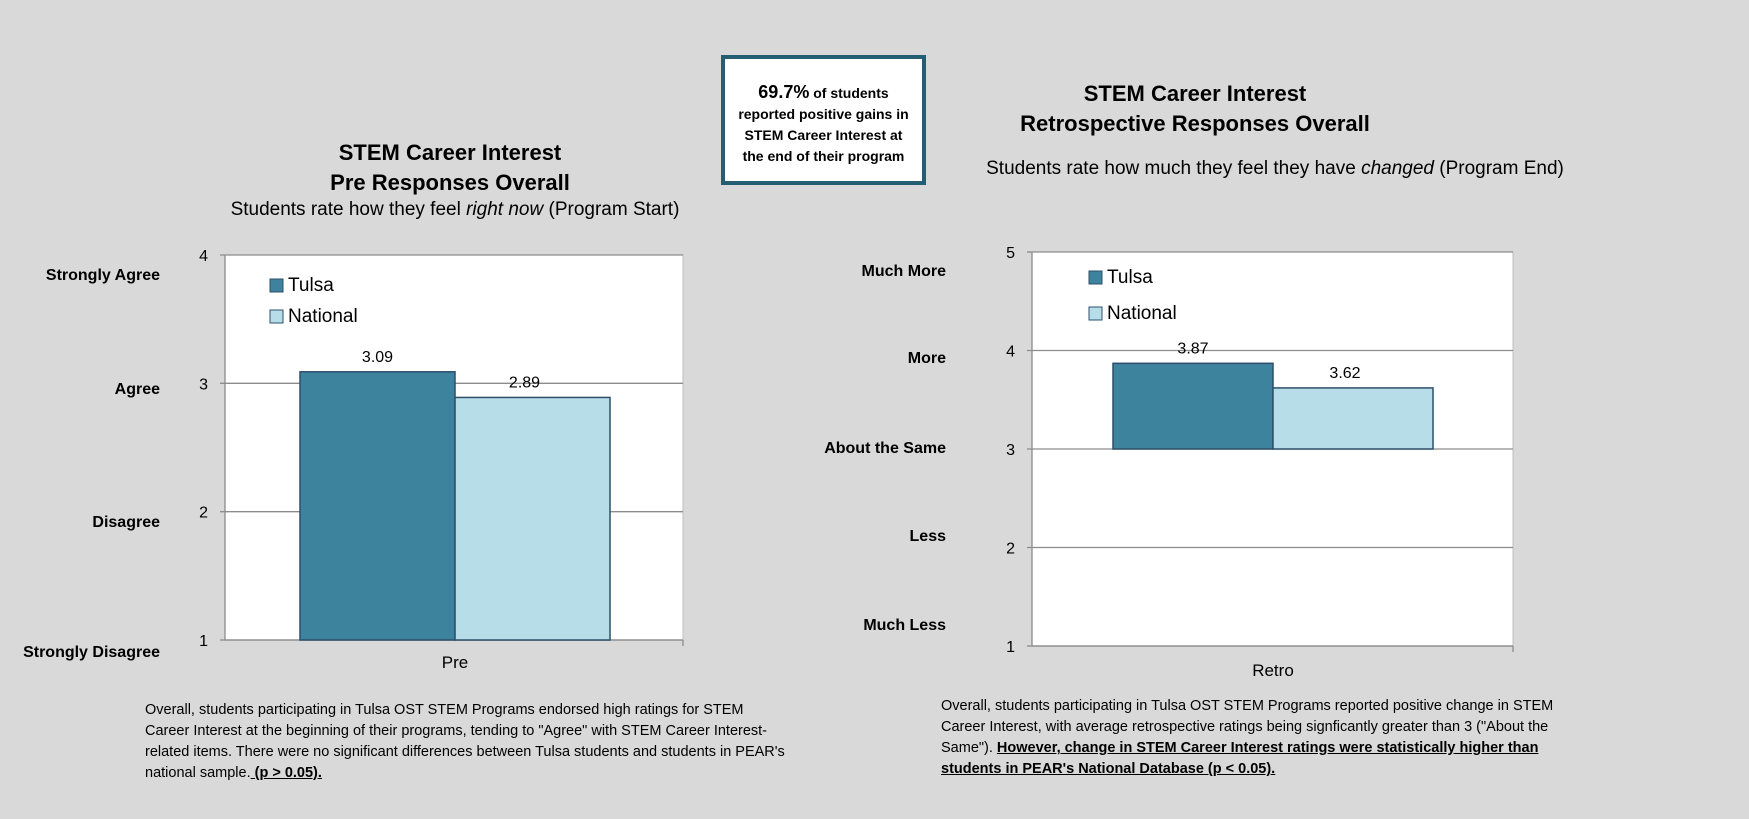  I want to click on right-label-much-less: Much Less, so click(904, 625).